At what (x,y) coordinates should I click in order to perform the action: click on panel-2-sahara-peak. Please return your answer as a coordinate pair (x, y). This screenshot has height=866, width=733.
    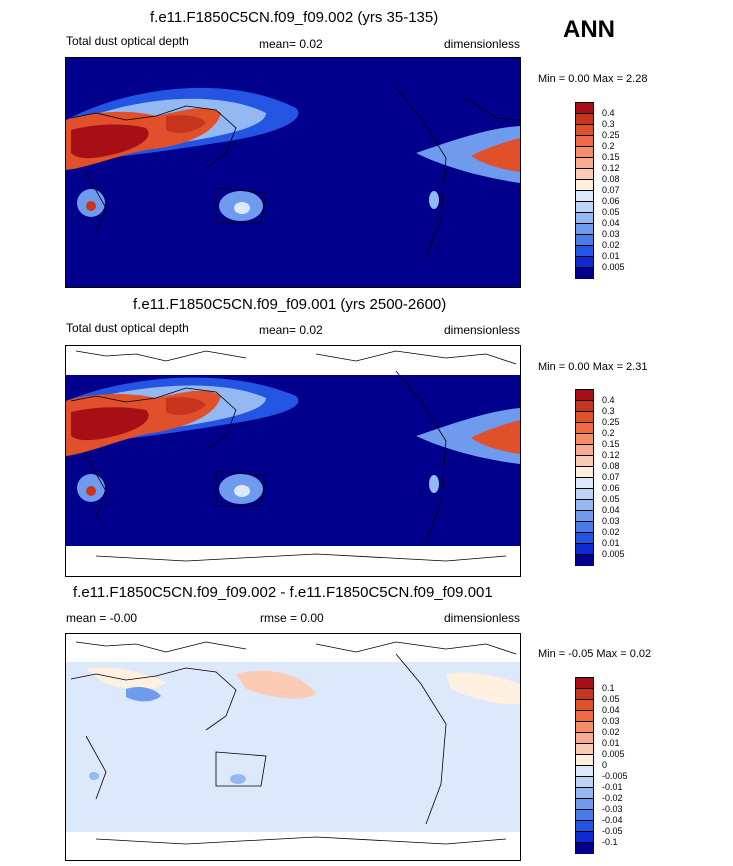
    Looking at the image, I should click on (110, 424).